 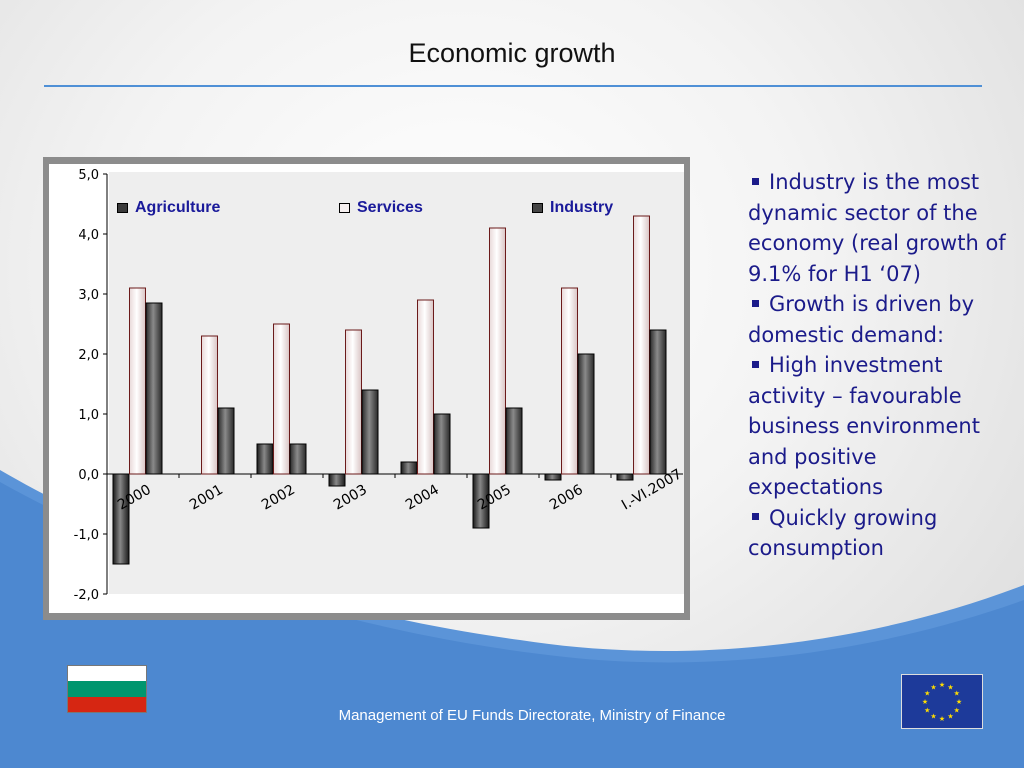 I want to click on legend-item-agriculture: Agriculture, so click(x=168, y=208).